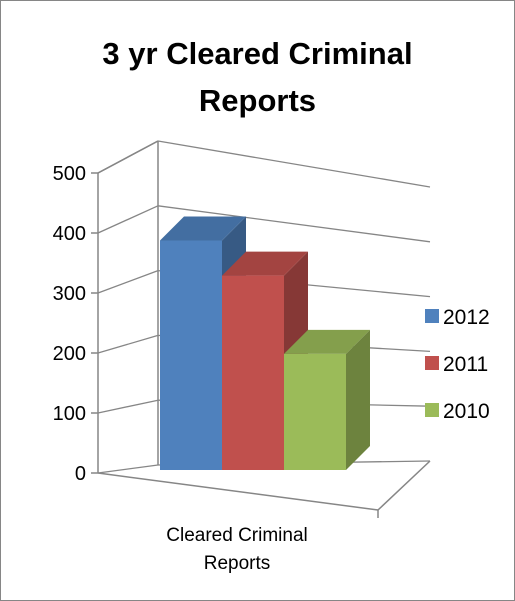  Describe the element at coordinates (128, 469) in the screenshot. I see `floor-left-edge` at that location.